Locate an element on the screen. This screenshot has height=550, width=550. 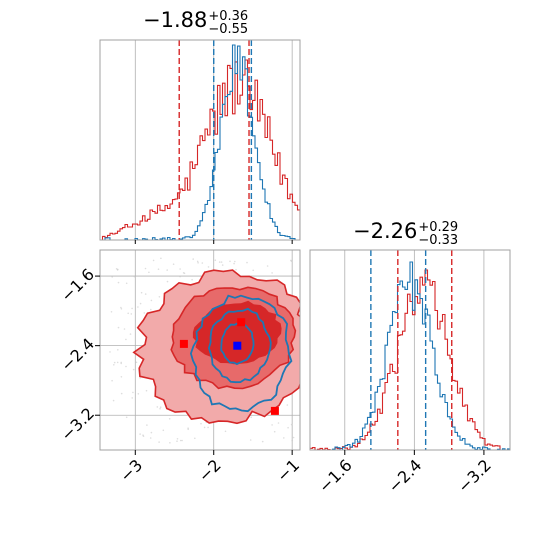
title-value: −1.88 is located at coordinates (175, 20).